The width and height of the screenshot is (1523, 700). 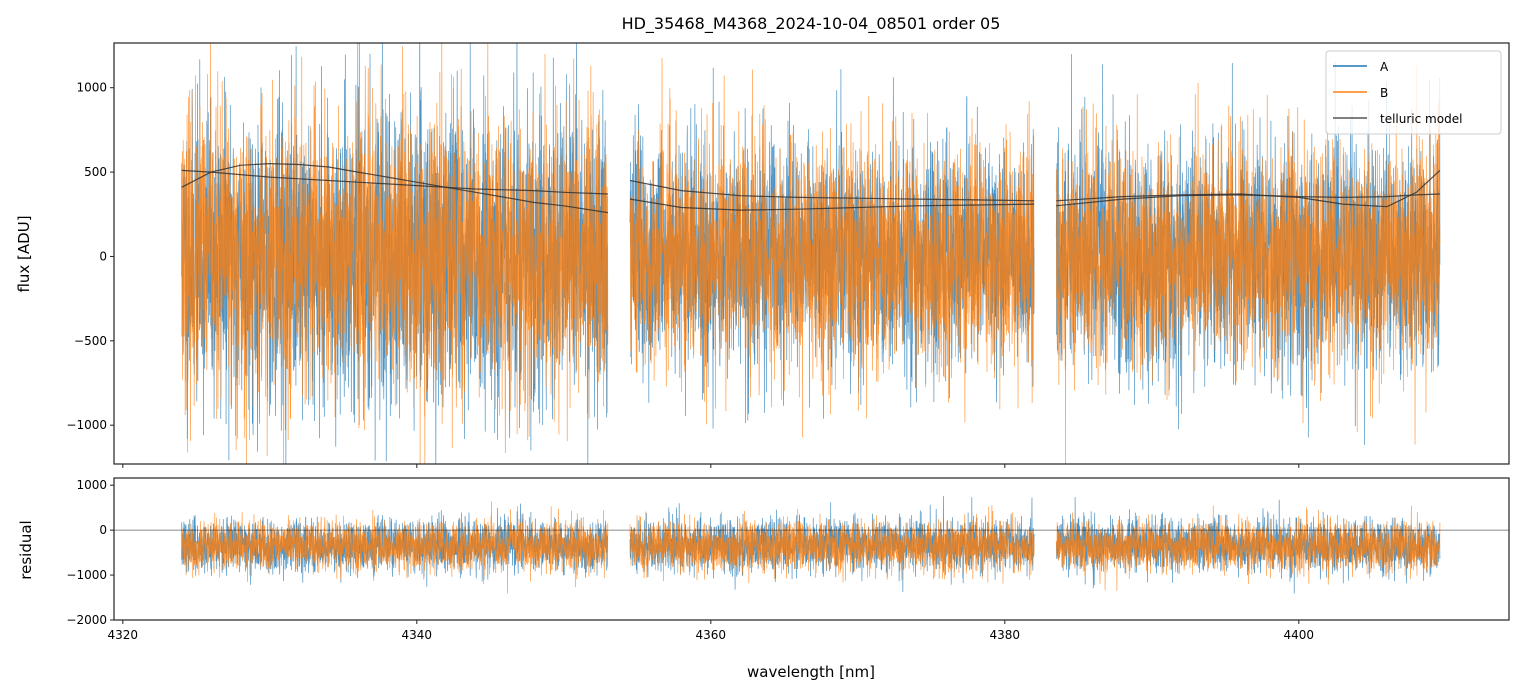 I want to click on flux-ytick-label: −1000, so click(x=86, y=425).